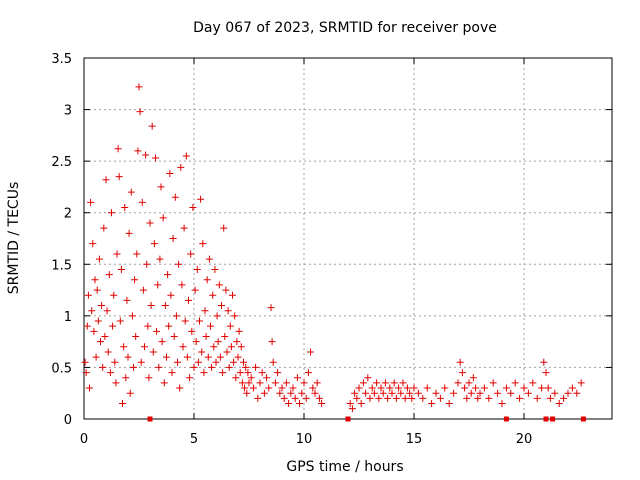 This screenshot has width=640, height=480. What do you see at coordinates (68, 420) in the screenshot?
I see `y-tick-label: 0` at bounding box center [68, 420].